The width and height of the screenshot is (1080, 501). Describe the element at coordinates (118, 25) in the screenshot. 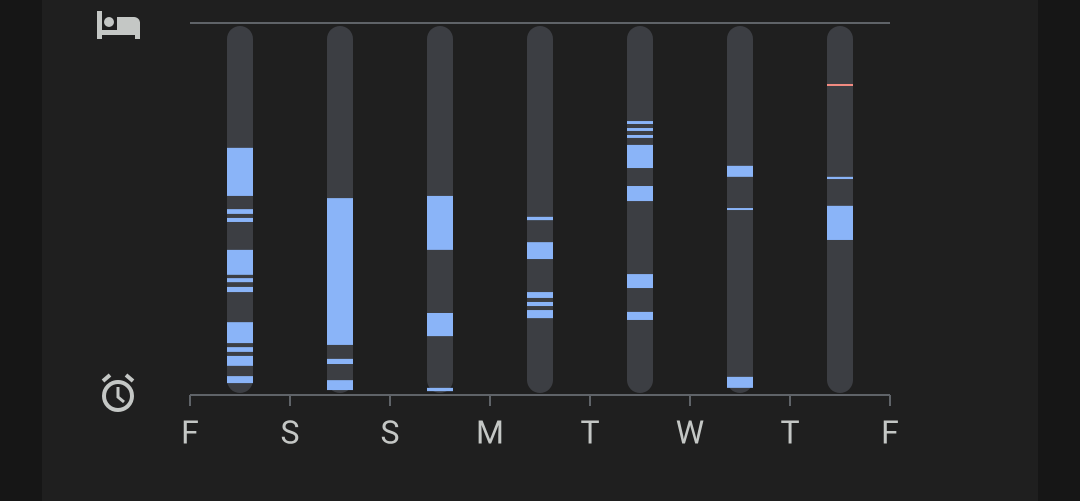

I see `bed-icon` at that location.